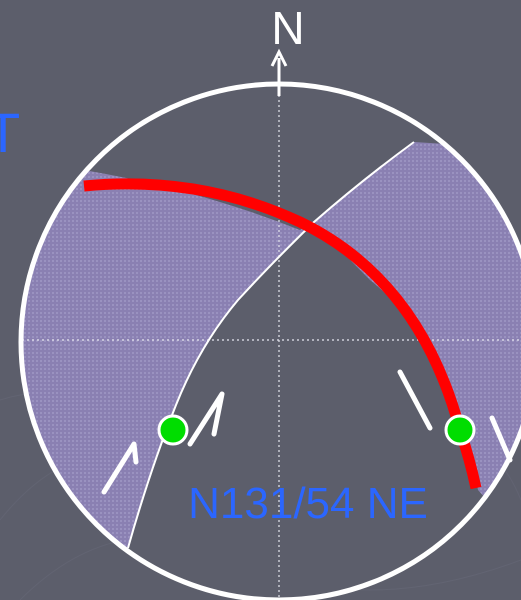 The width and height of the screenshot is (521, 600). What do you see at coordinates (279, 72) in the screenshot?
I see `north-arrow-icon` at bounding box center [279, 72].